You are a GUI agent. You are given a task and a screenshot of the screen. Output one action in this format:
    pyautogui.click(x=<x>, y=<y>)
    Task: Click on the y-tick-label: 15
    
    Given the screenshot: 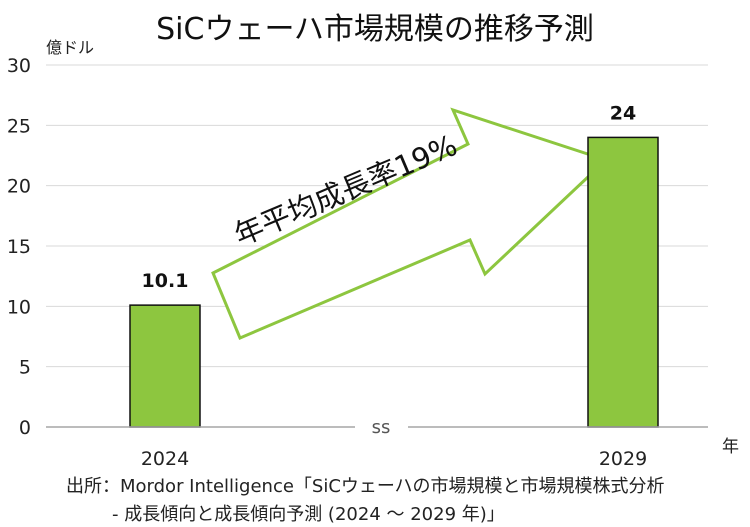 What is the action you would take?
    pyautogui.click(x=19, y=247)
    